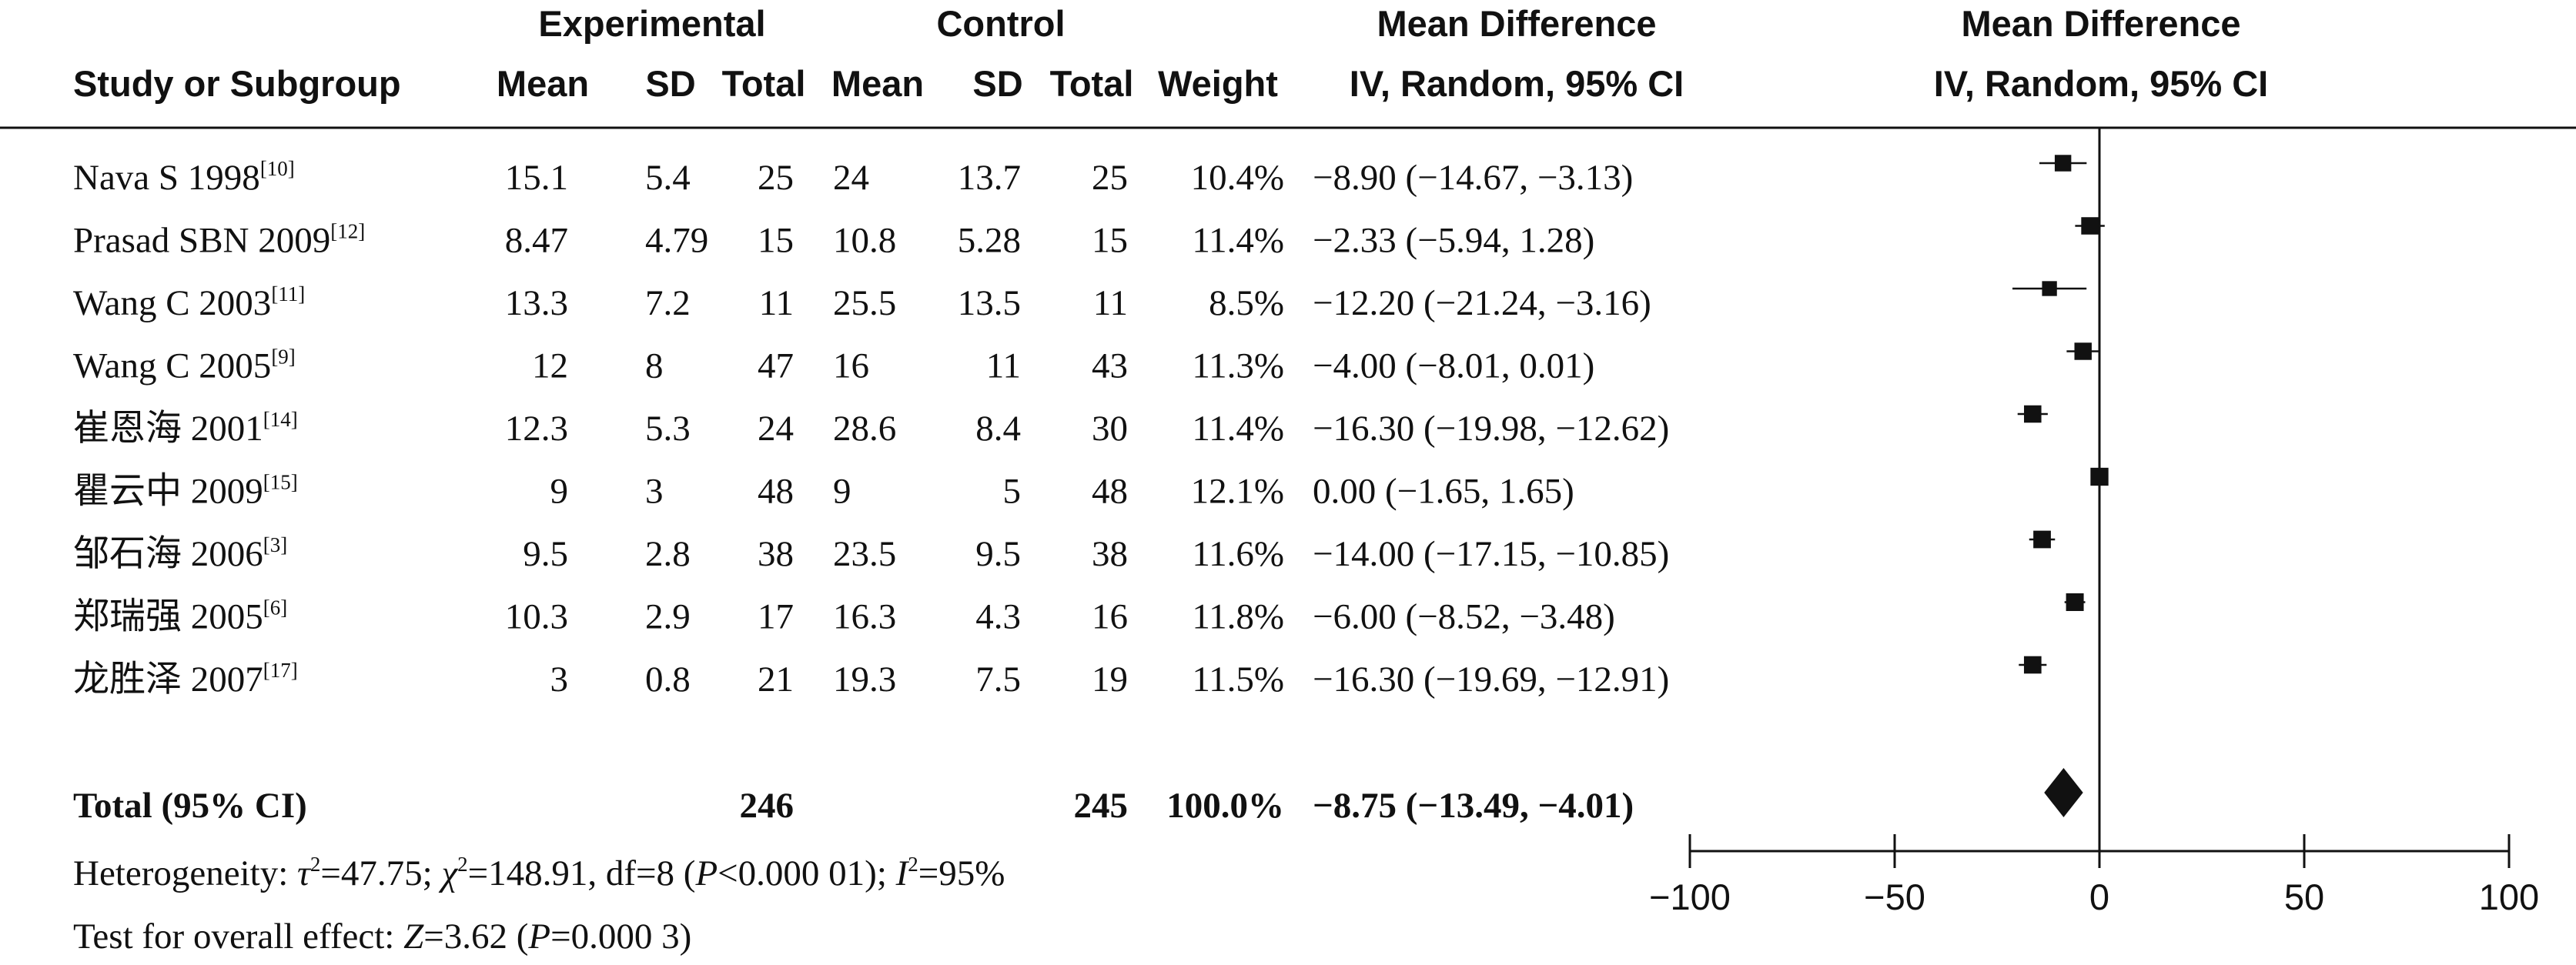 This screenshot has width=2576, height=965. I want to click on study-reference: [10], so click(278, 168).